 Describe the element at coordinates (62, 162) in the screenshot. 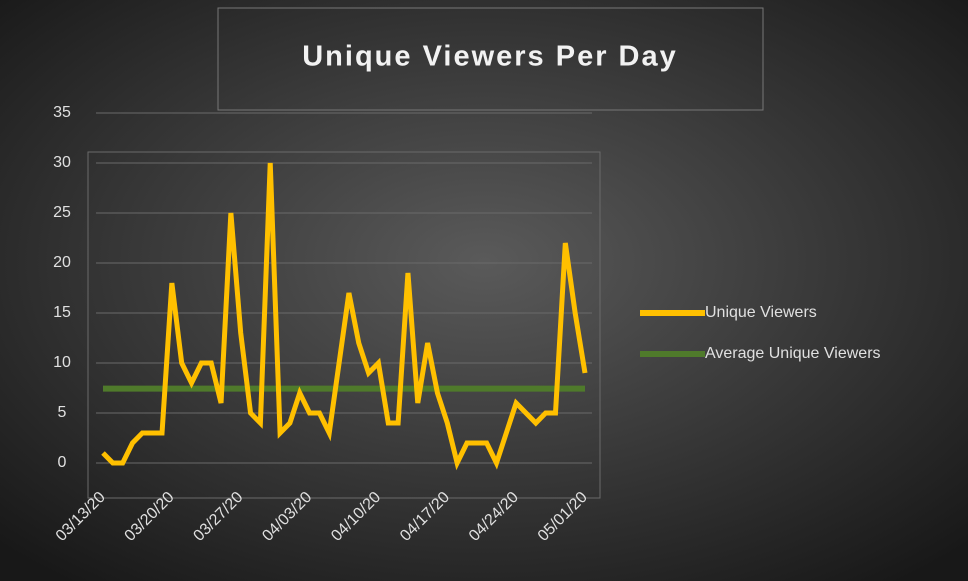

I see `y-tick-label: 30` at that location.